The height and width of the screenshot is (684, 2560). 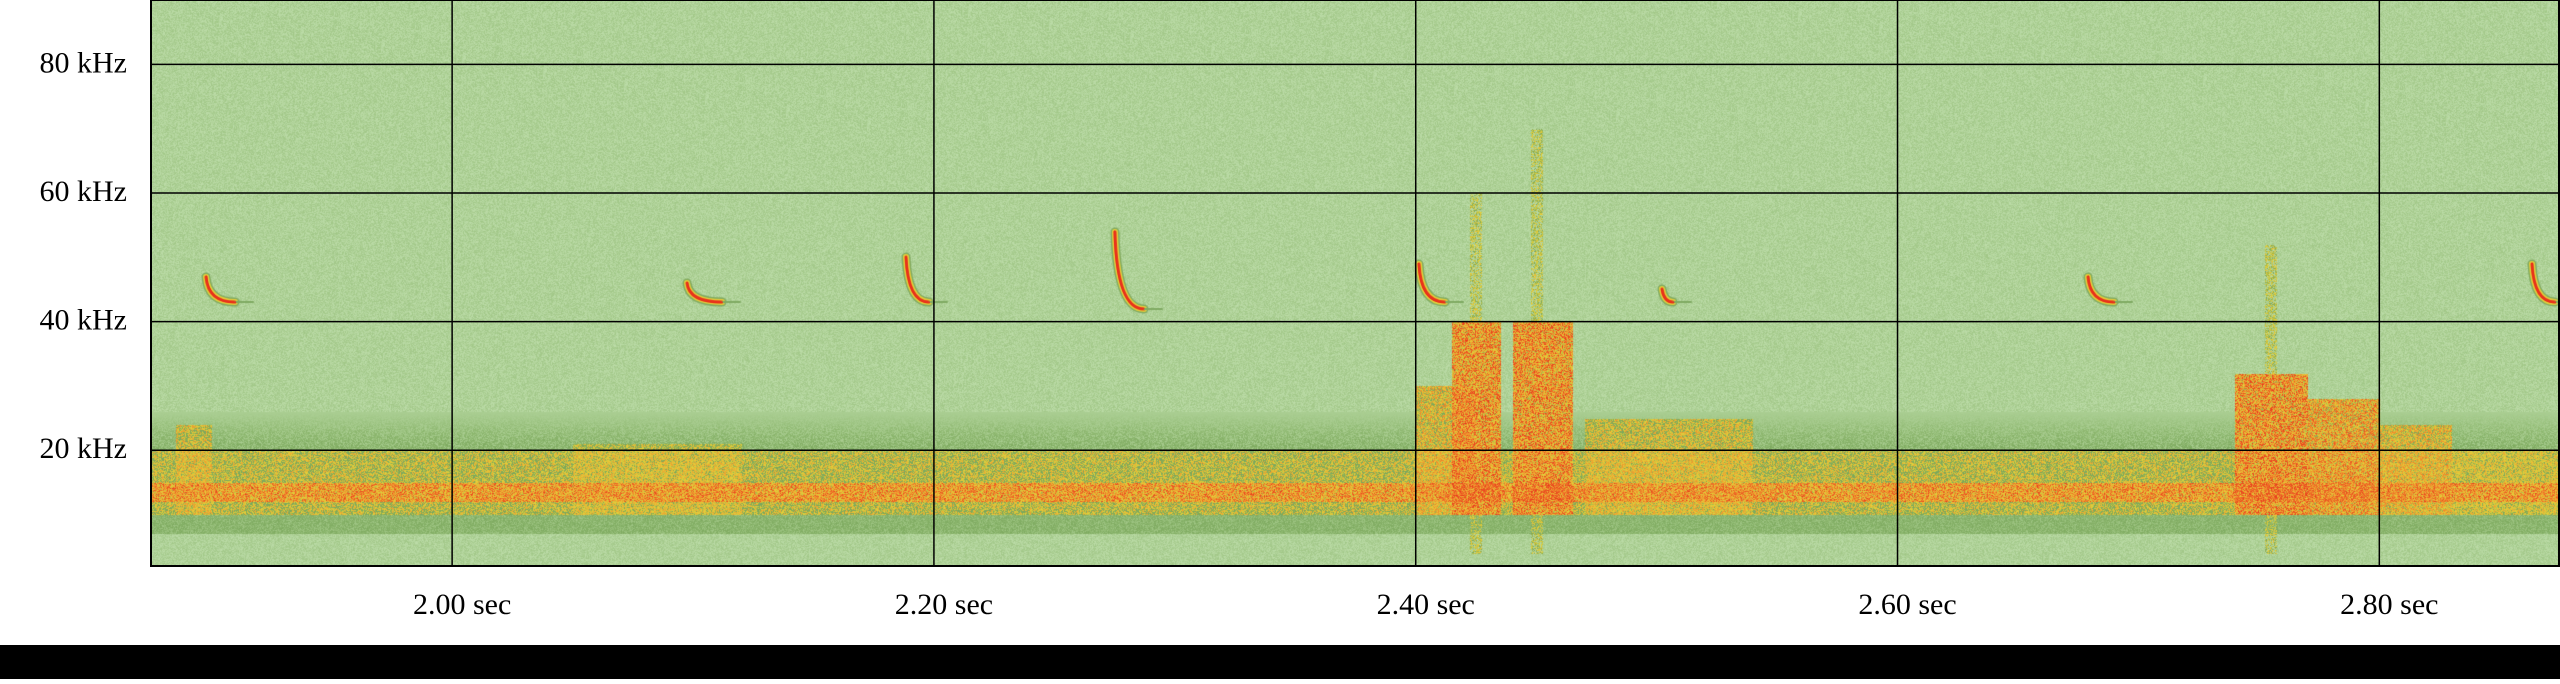 What do you see at coordinates (2389, 604) in the screenshot?
I see `x-tick-label: 2.80 sec` at bounding box center [2389, 604].